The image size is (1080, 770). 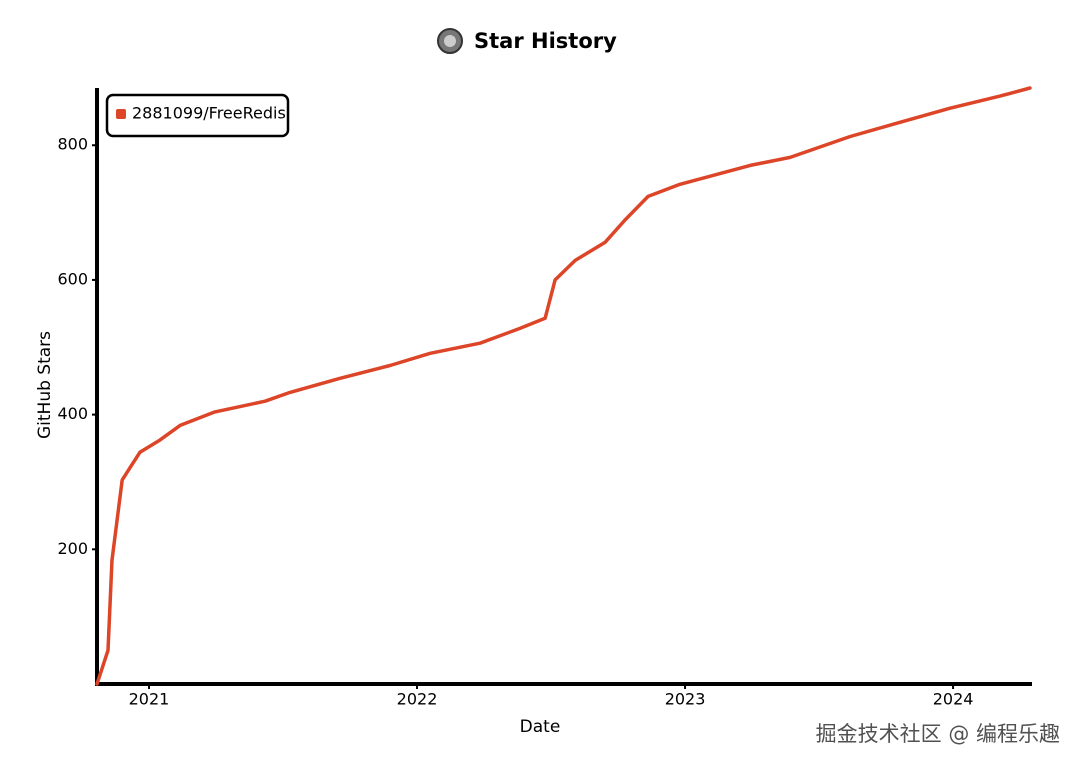 What do you see at coordinates (45, 385) in the screenshot?
I see `y-axis-label: GitHub Stars` at bounding box center [45, 385].